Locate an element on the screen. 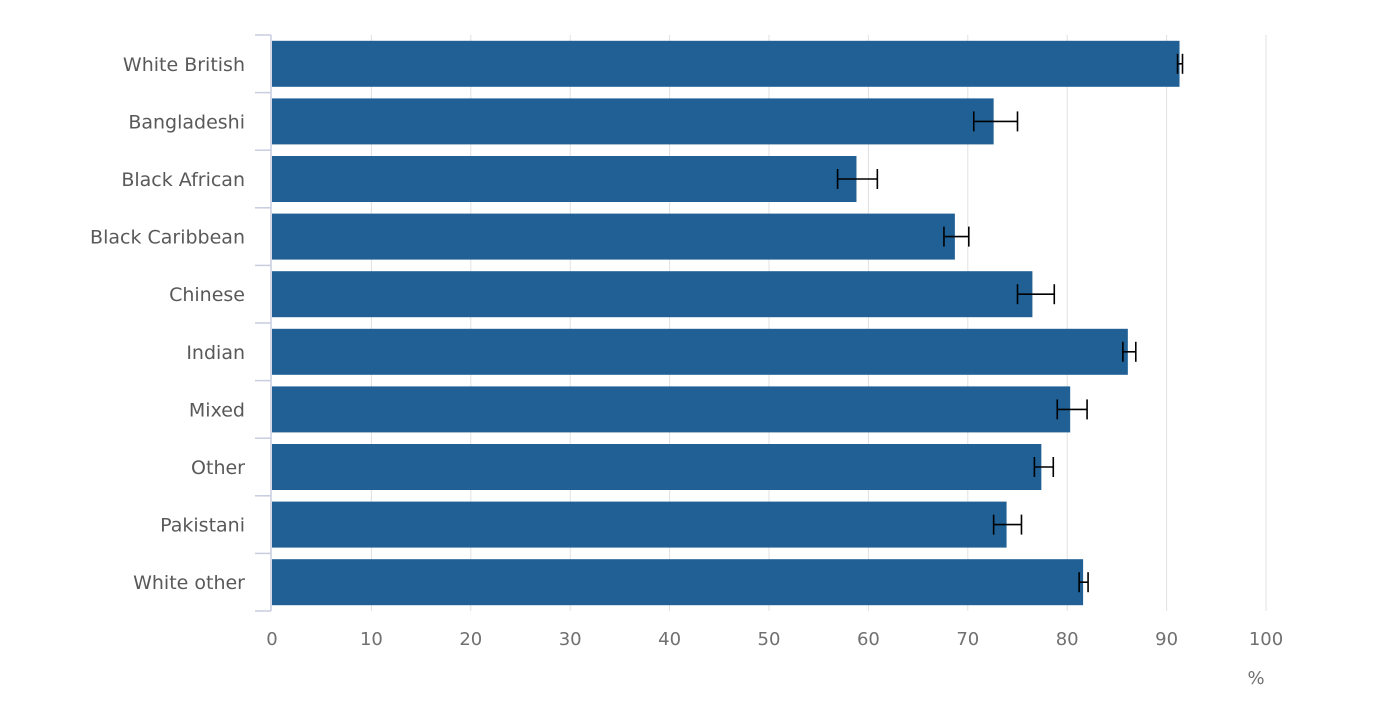 The image size is (1379, 723). x-tick-label-0: 0 is located at coordinates (271, 639).